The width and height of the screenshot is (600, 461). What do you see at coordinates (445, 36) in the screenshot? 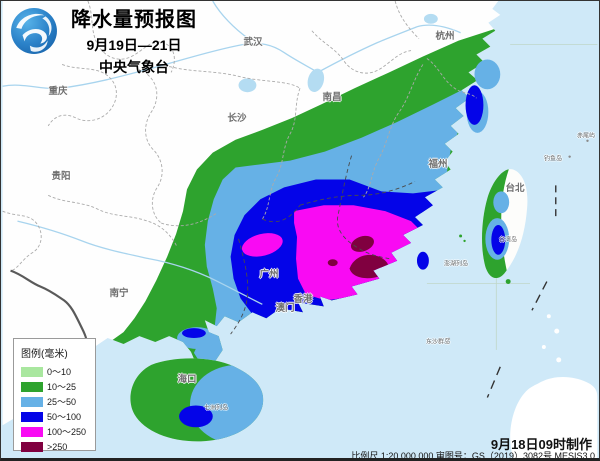
I see `map-label-city: 杭州` at bounding box center [445, 36].